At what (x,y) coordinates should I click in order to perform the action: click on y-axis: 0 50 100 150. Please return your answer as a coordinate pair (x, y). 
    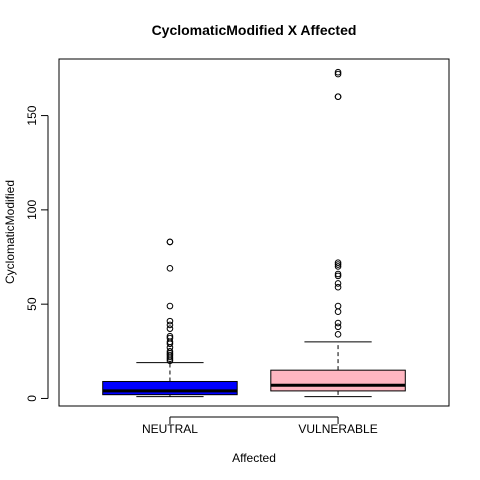
    Looking at the image, I should click on (37, 253).